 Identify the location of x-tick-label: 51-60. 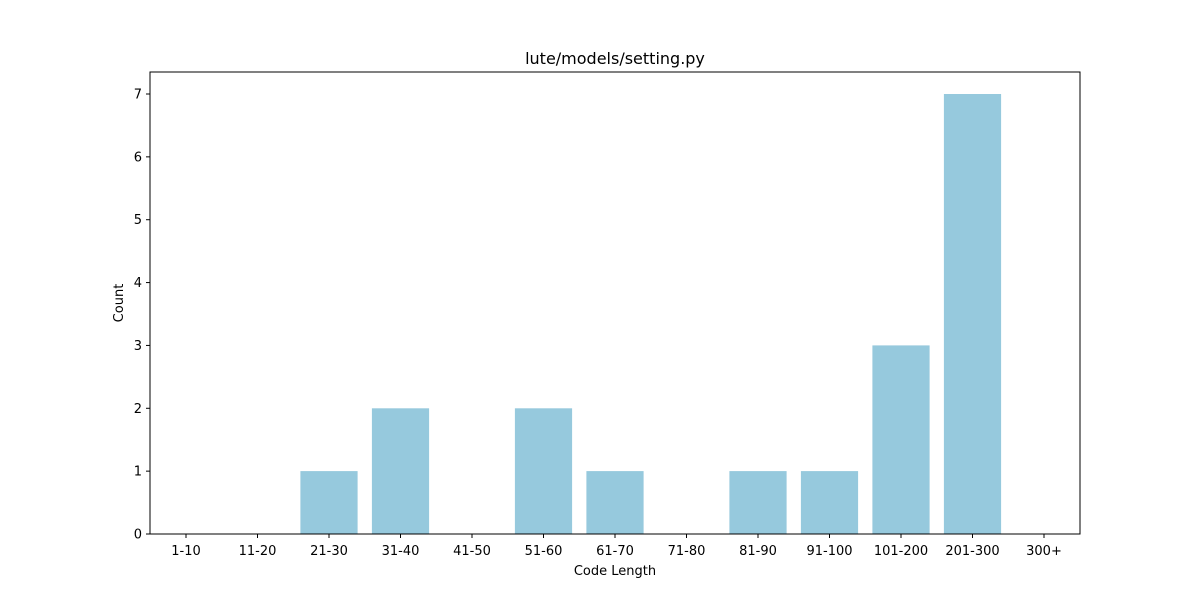
(544, 551).